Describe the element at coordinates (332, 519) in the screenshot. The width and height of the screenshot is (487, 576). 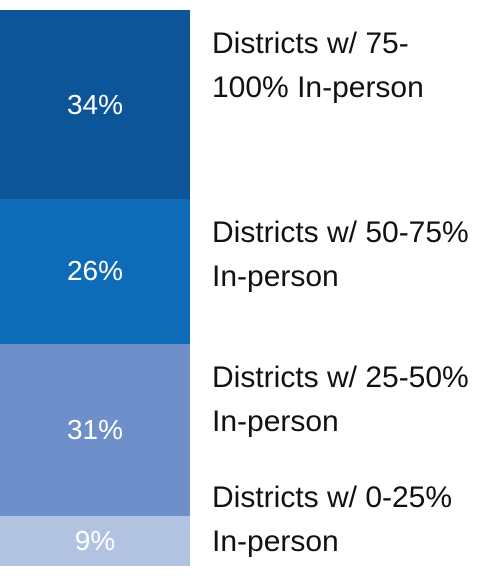
I see `category-label: Districts w/ 0-25% In-person` at that location.